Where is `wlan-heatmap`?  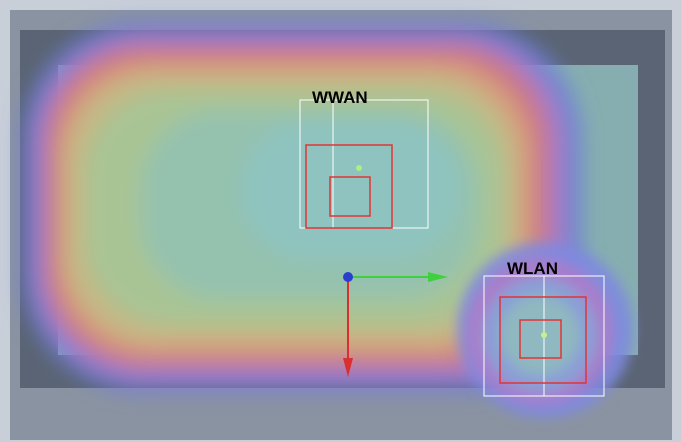 wlan-heatmap is located at coordinates (545, 330).